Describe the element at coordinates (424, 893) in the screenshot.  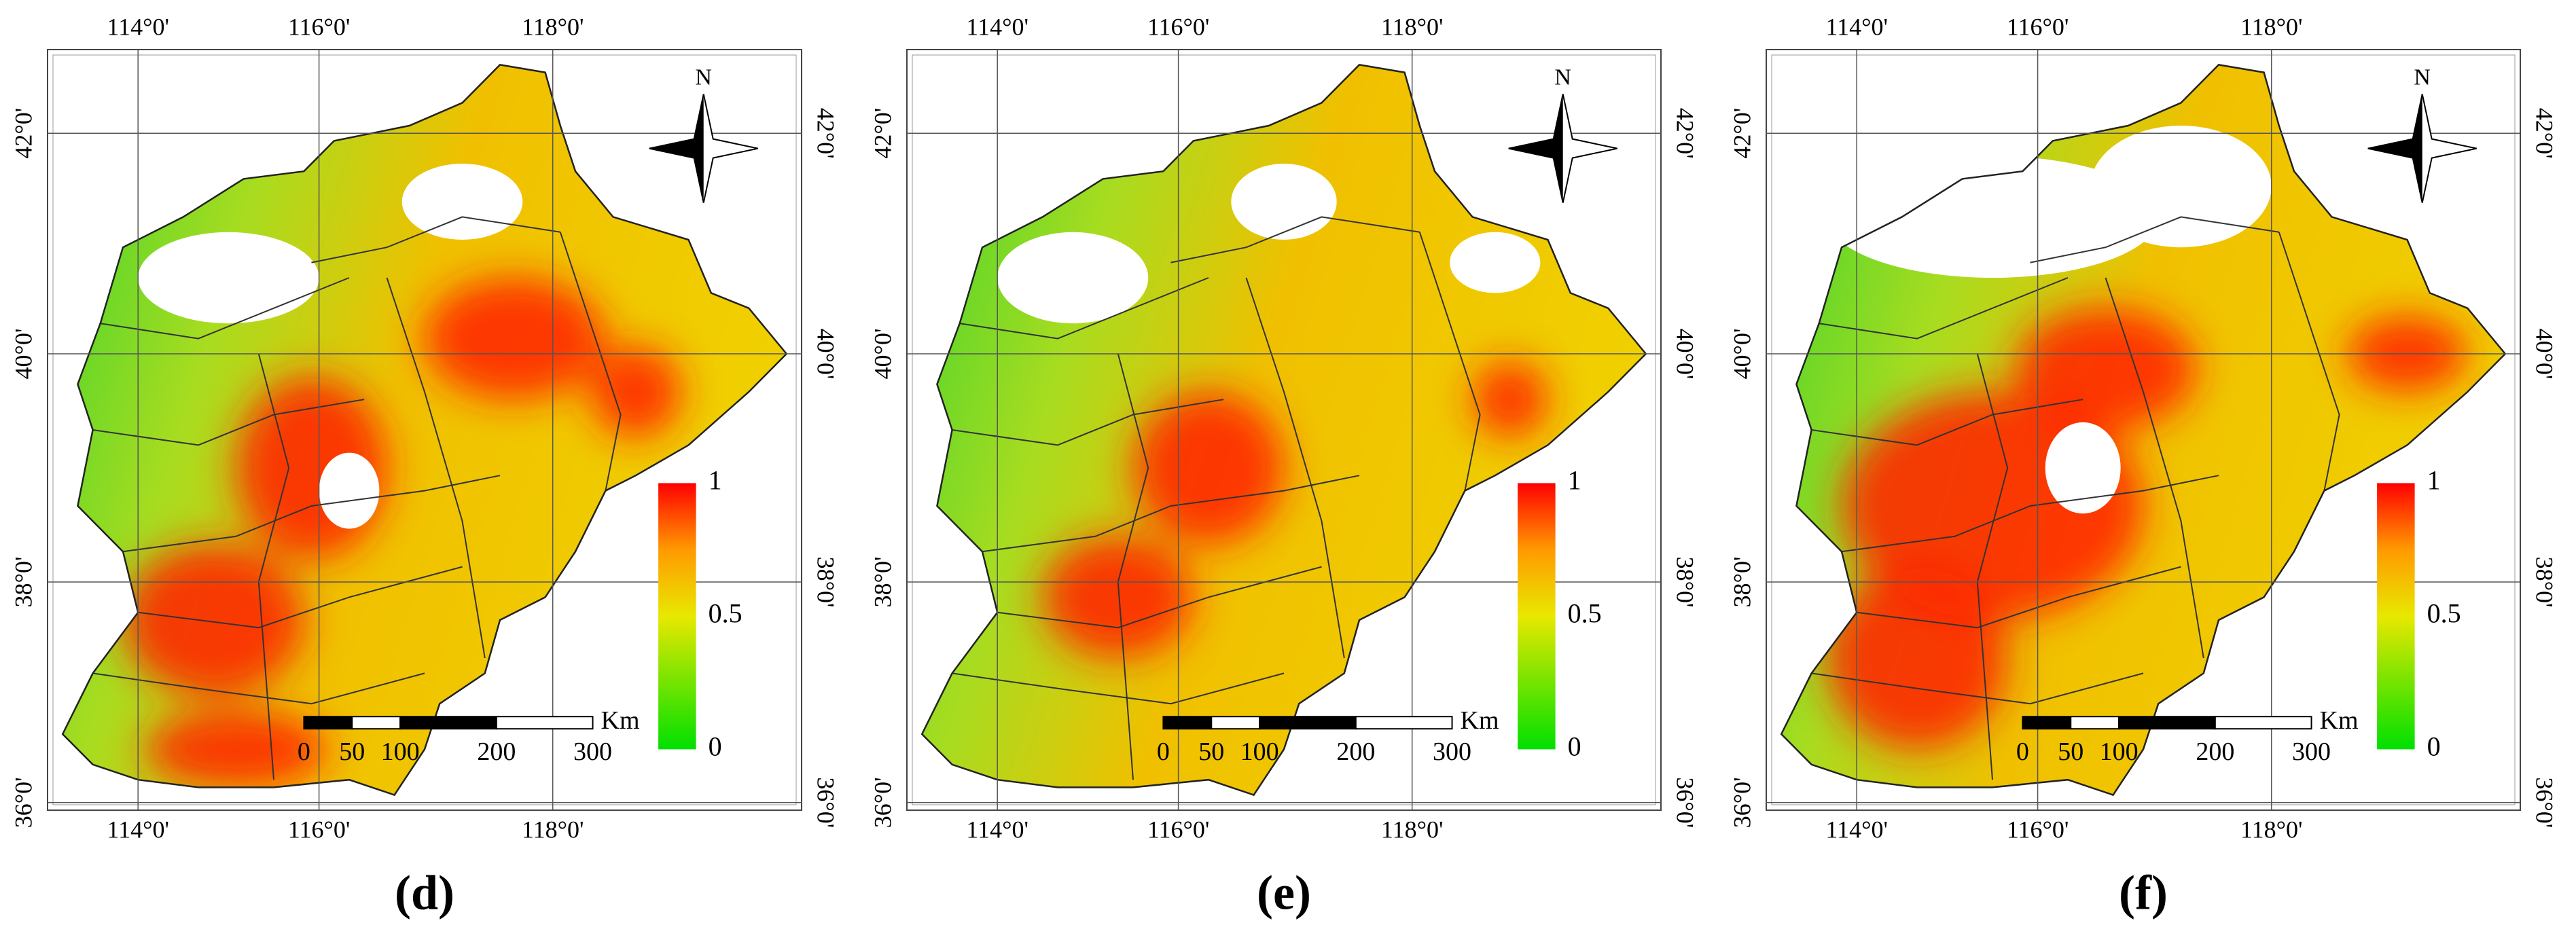
I see `panel-label: (d)` at that location.